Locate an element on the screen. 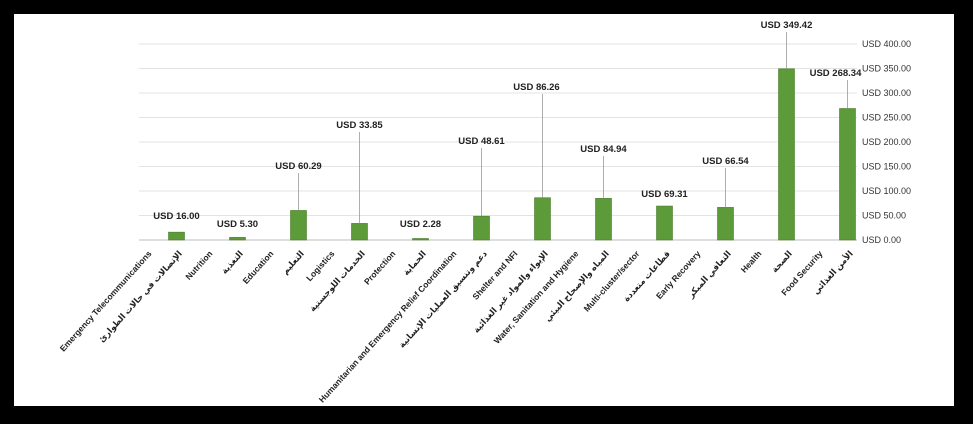 The width and height of the screenshot is (973, 424). x-category-label: Logistics is located at coordinates (320, 265).